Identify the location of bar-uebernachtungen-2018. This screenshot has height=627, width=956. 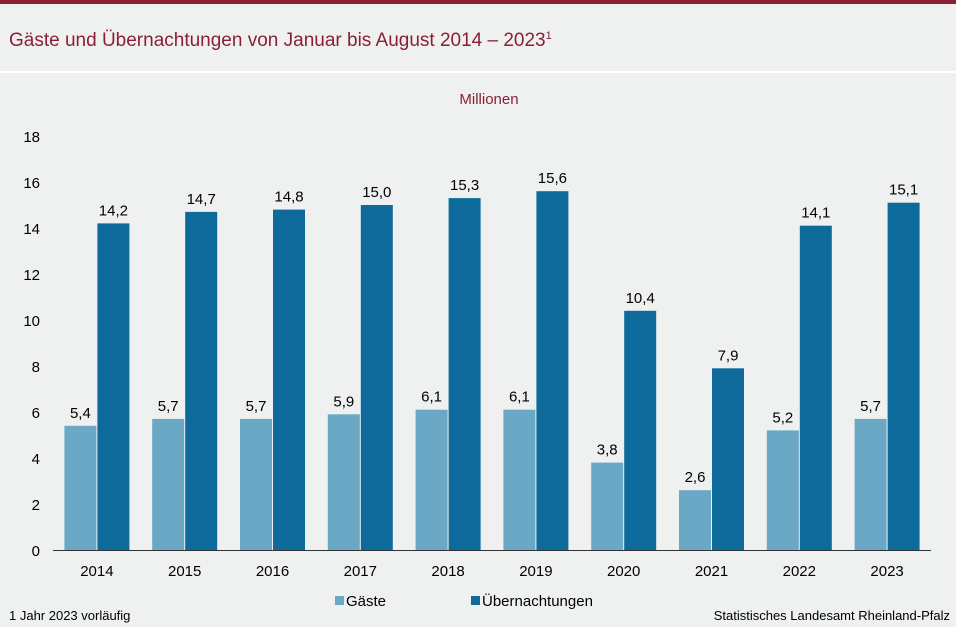
(464, 374).